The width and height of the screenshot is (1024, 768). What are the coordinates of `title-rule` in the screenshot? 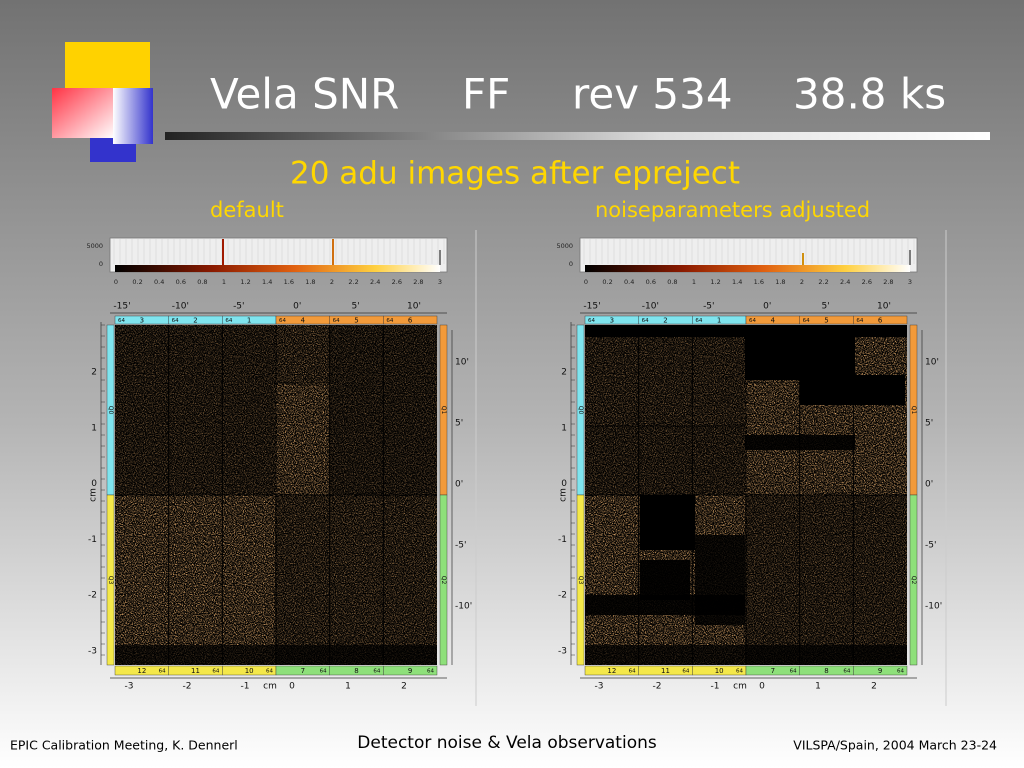 It's located at (577, 136).